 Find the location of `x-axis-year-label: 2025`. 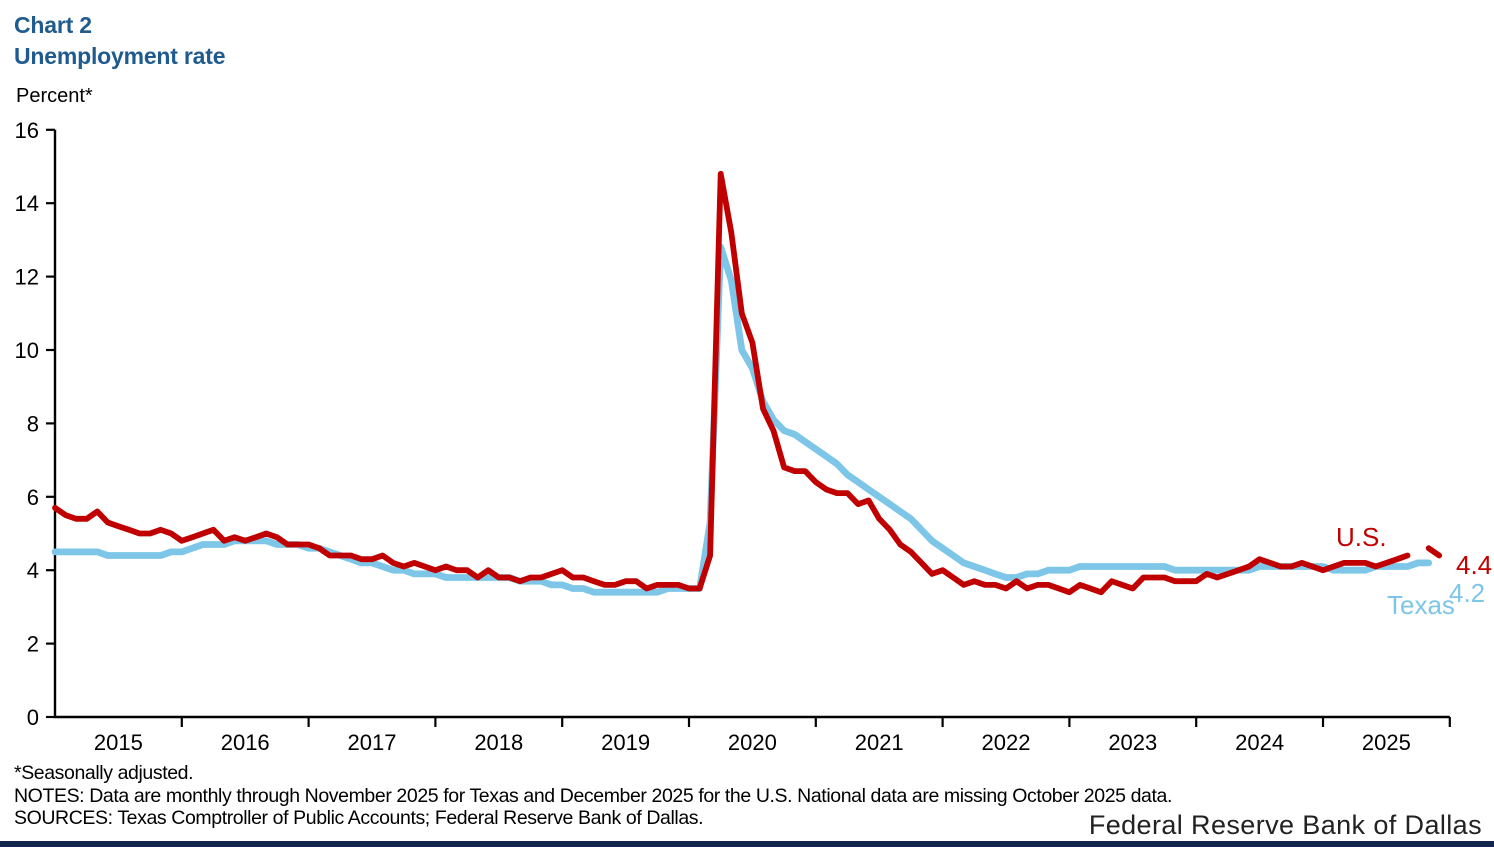

x-axis-year-label: 2025 is located at coordinates (1386, 742).